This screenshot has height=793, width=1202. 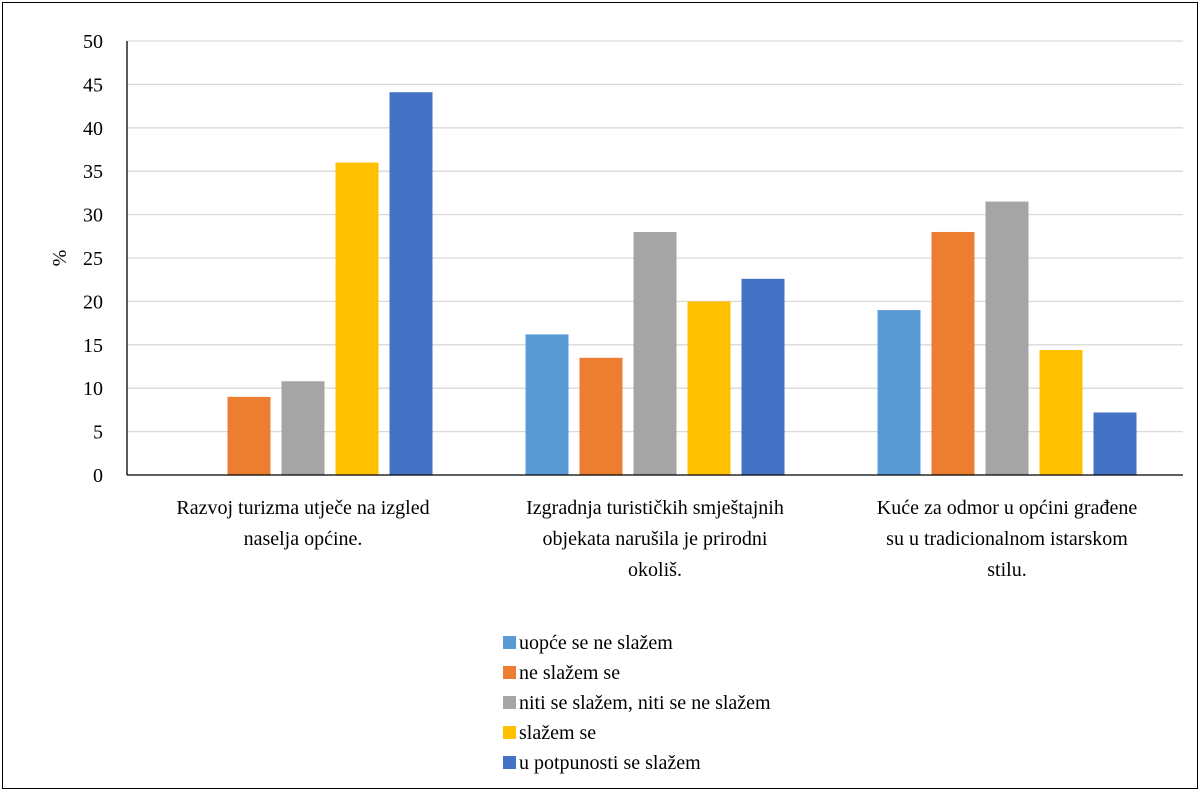 I want to click on y-tick-label: 25, so click(x=93, y=259).